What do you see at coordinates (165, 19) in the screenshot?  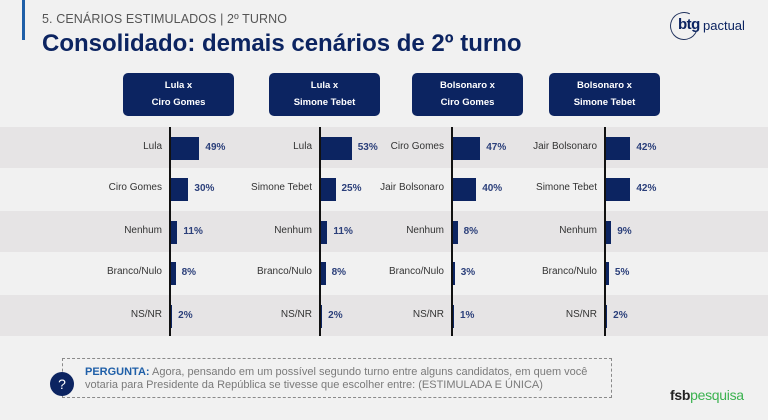 I see `section-subtitle: 5. CENÁRIOS ESTIMULADOS | 2º TURNO` at bounding box center [165, 19].